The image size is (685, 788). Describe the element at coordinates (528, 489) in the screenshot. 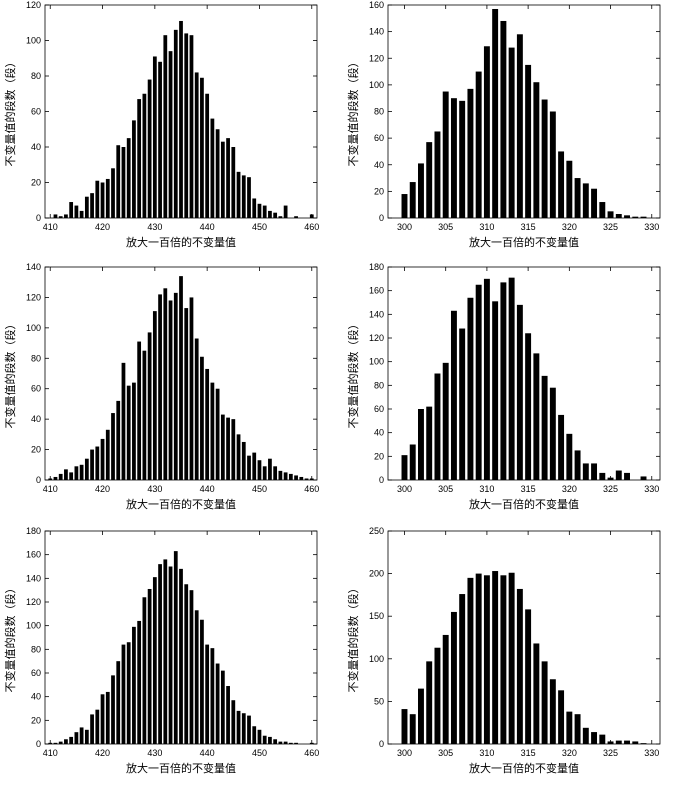

I see `x-tick-label: 315` at that location.